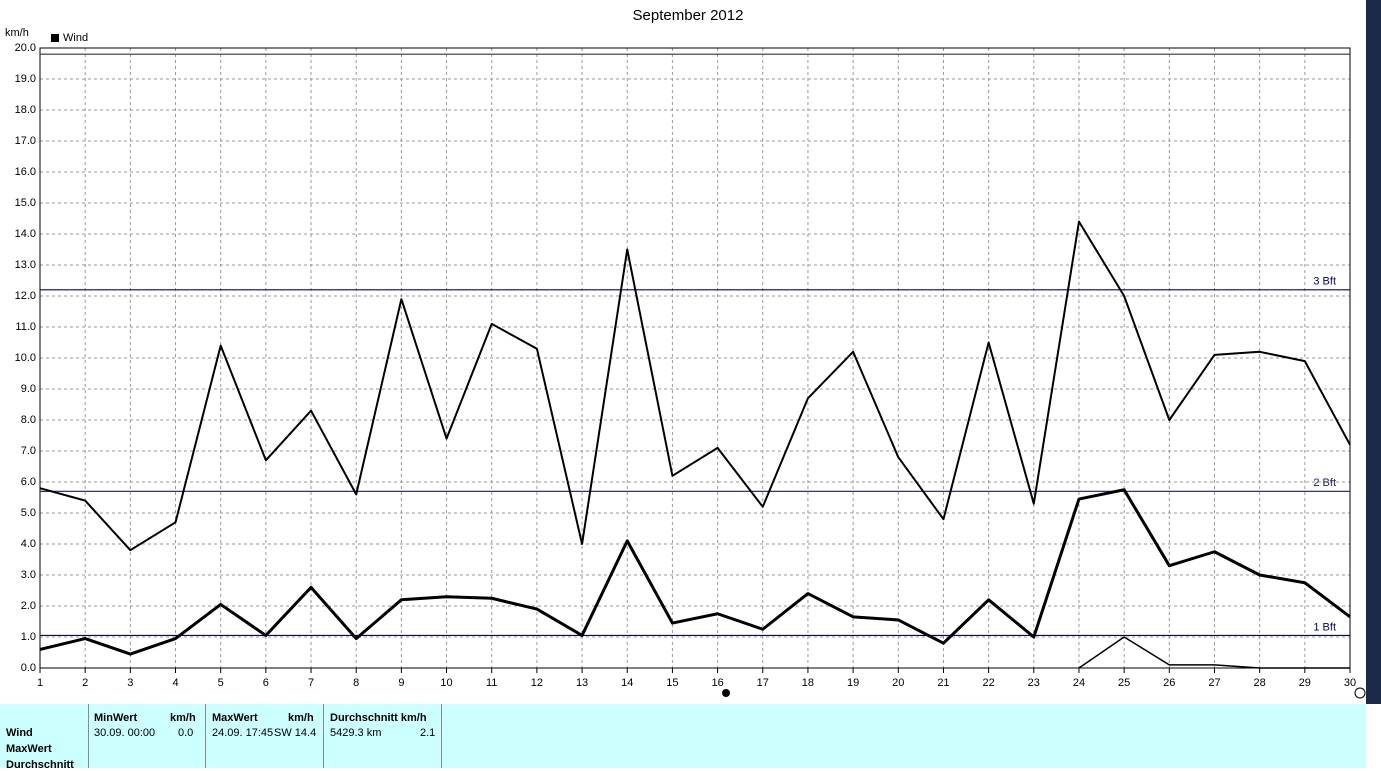  Describe the element at coordinates (28, 420) in the screenshot. I see `y-tick-label: 8.0` at that location.